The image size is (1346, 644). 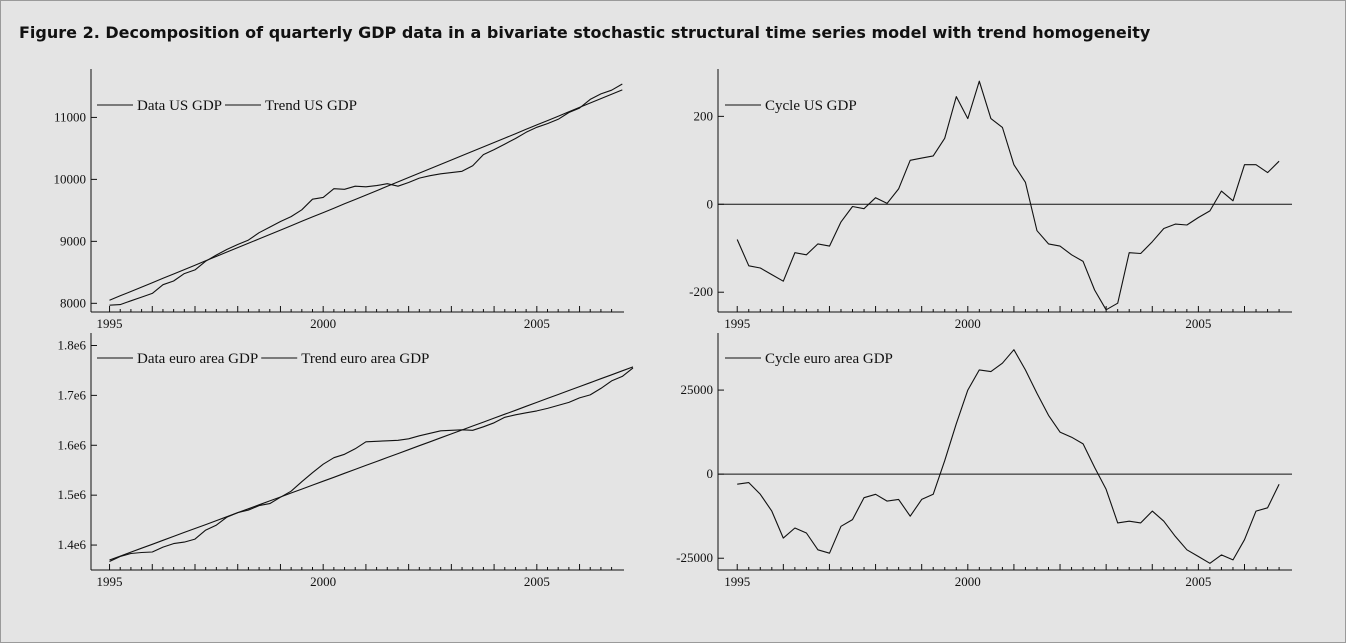 I want to click on legend-label: Cycle euro area GDP, so click(x=829, y=359).